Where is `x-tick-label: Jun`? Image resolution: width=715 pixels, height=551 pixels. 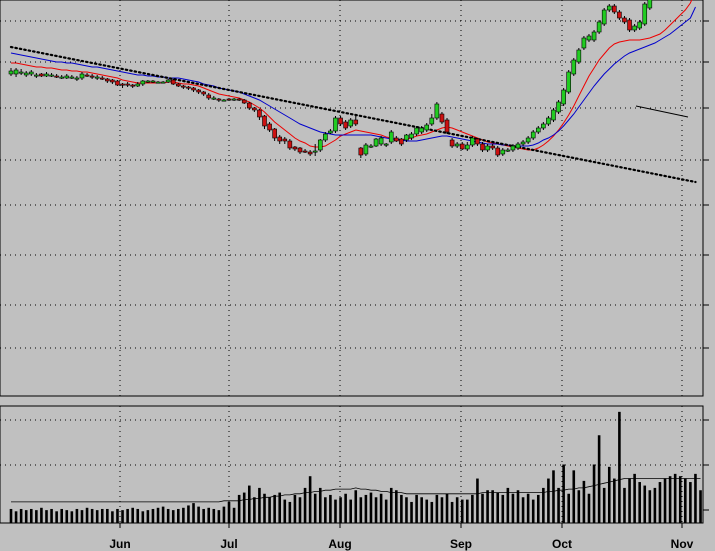
x-tick-label: Jun is located at coordinates (119, 544).